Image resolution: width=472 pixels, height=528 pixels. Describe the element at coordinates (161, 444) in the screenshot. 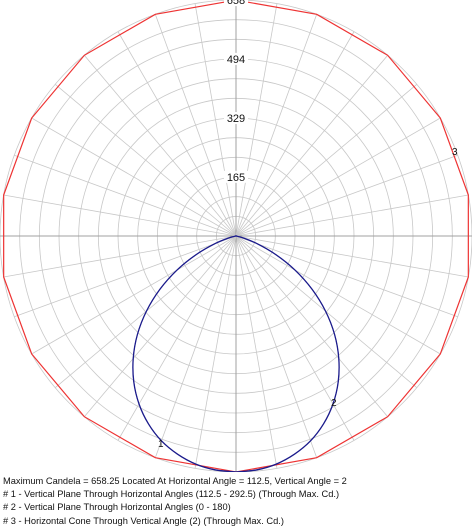

I see `series-label-1: 1` at that location.